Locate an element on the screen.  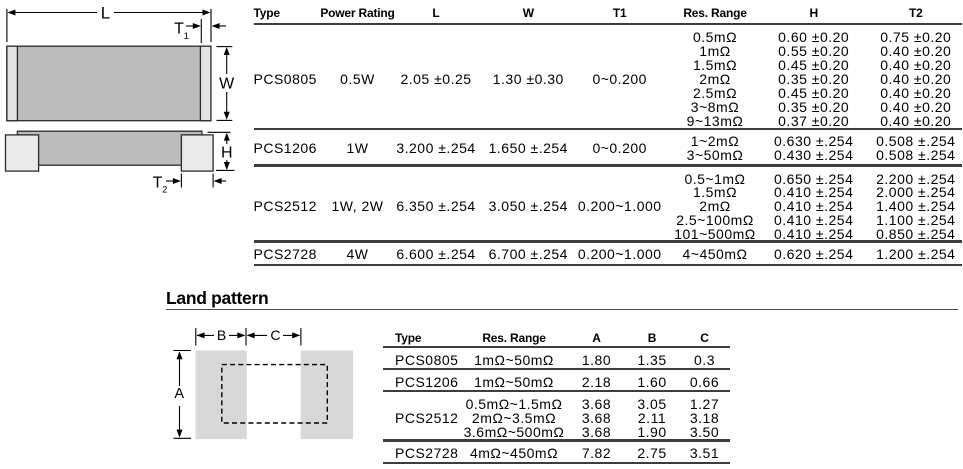
svg-text: A is located at coordinates (179, 394).